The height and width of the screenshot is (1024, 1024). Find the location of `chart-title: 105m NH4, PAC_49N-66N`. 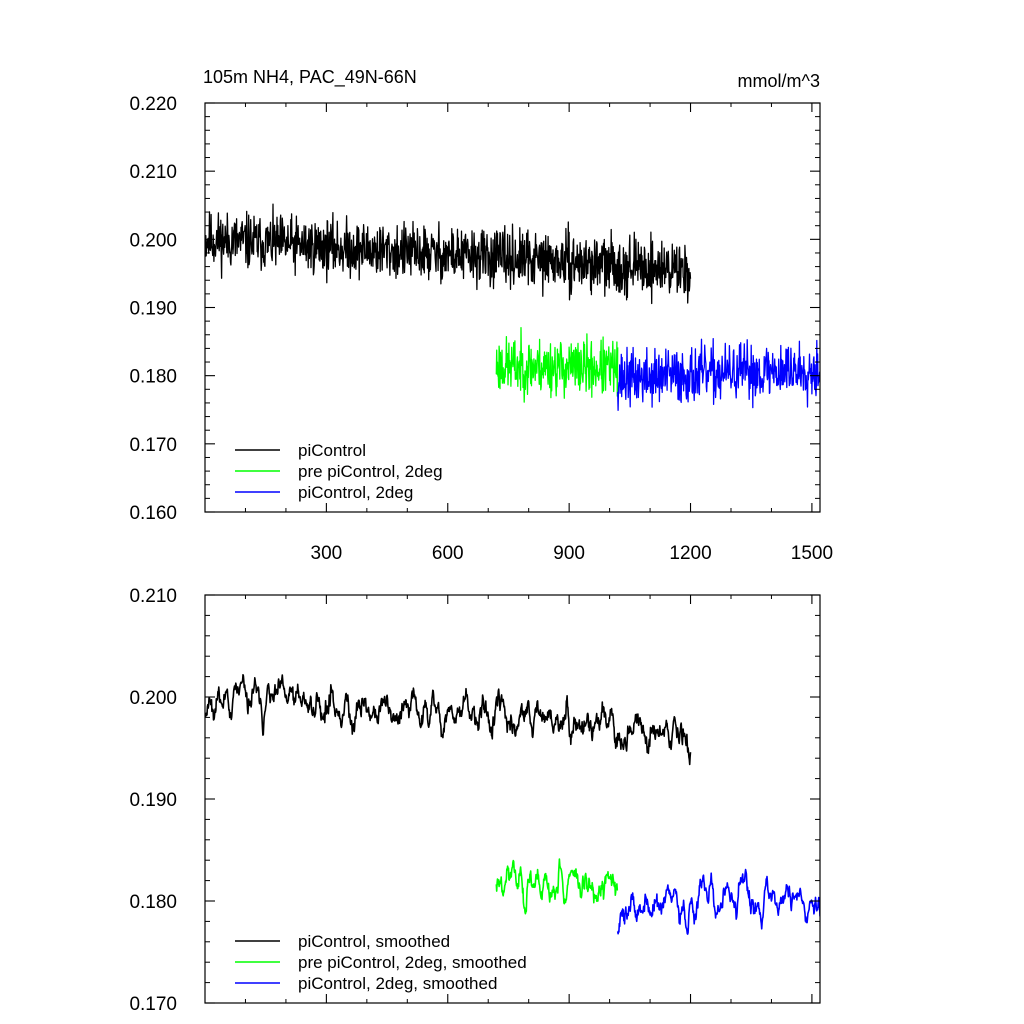

chart-title: 105m NH4, PAC_49N-66N is located at coordinates (310, 77).